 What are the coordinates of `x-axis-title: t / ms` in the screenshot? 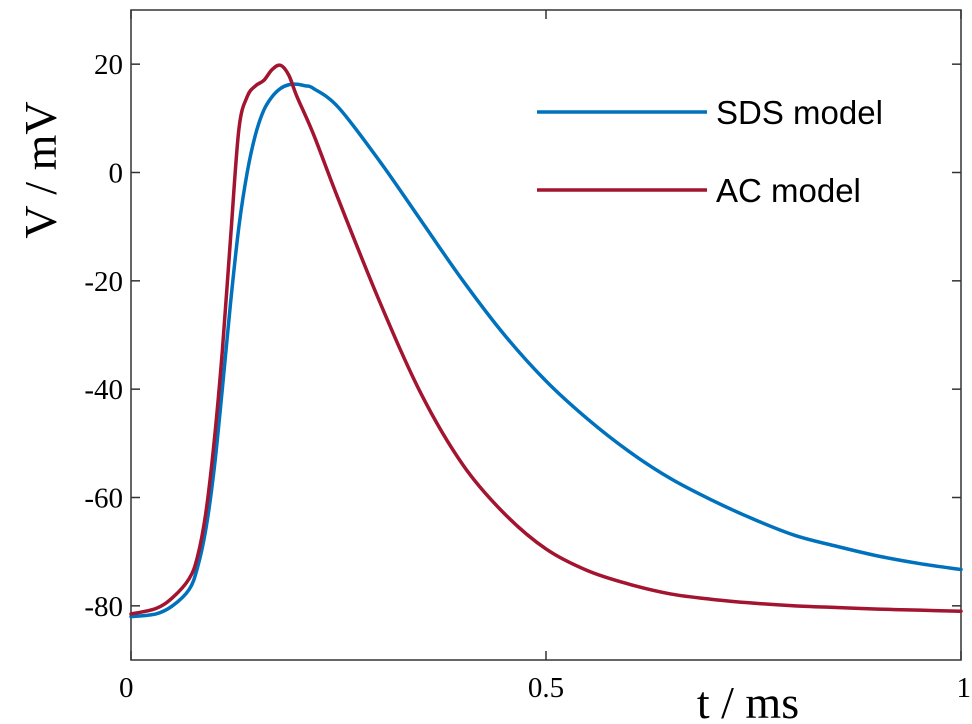 It's located at (748, 700).